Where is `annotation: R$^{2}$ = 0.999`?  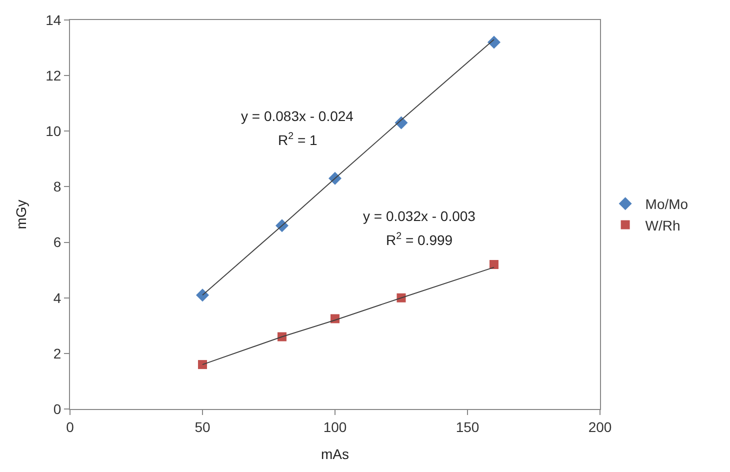 annotation: R$^{2}$ = 0.999 is located at coordinates (419, 239).